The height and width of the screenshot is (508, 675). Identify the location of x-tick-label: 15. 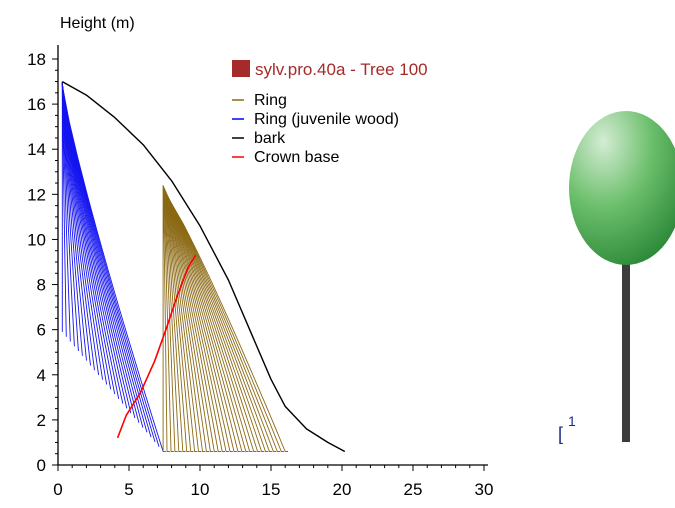
(271, 489).